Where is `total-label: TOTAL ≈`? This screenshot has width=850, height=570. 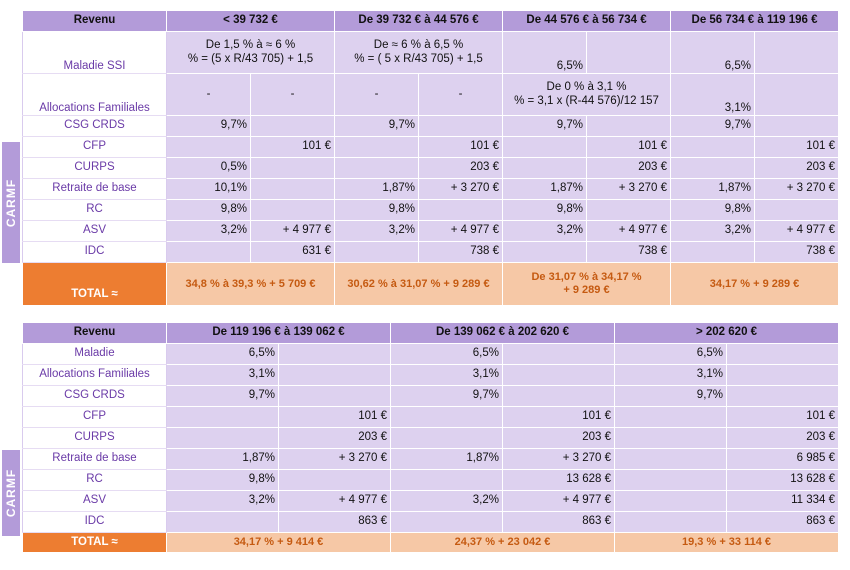
total-label: TOTAL ≈ is located at coordinates (94, 542).